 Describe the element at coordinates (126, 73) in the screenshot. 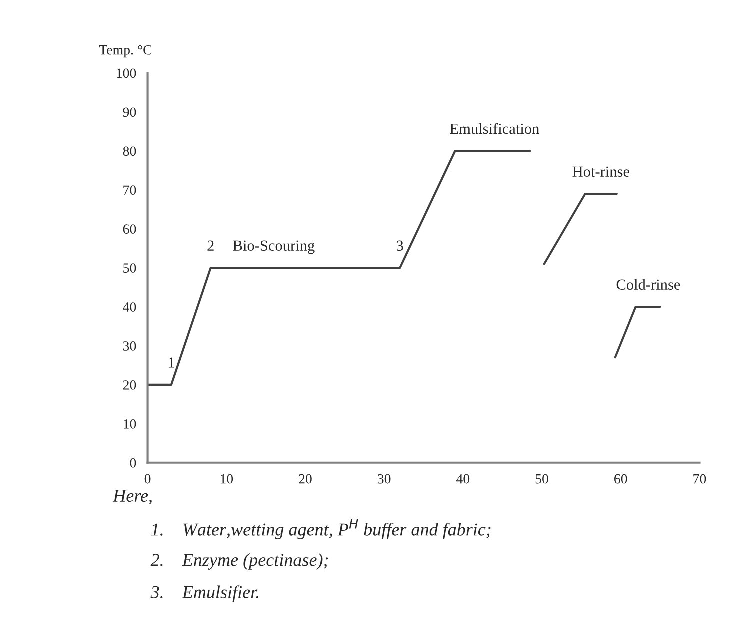

I see `y-tick-label: 100` at that location.